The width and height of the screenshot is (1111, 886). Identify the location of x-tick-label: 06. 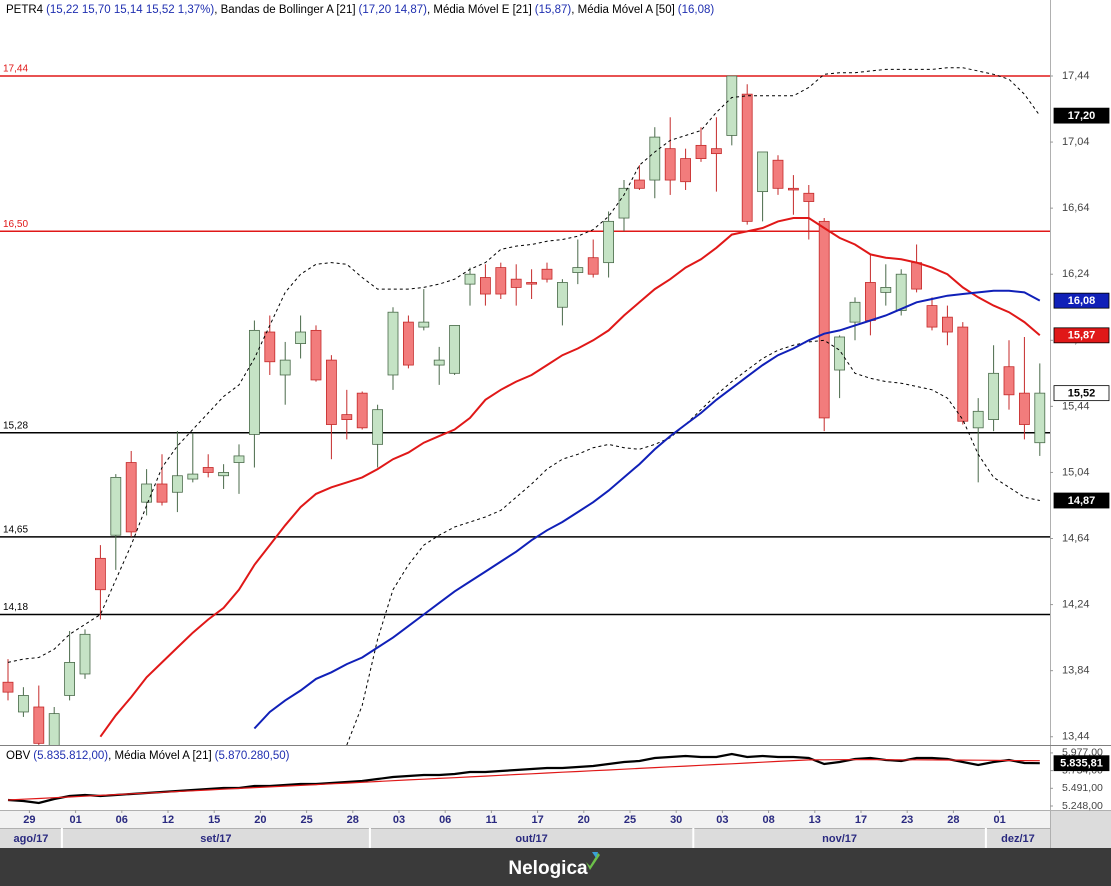
(445, 820).